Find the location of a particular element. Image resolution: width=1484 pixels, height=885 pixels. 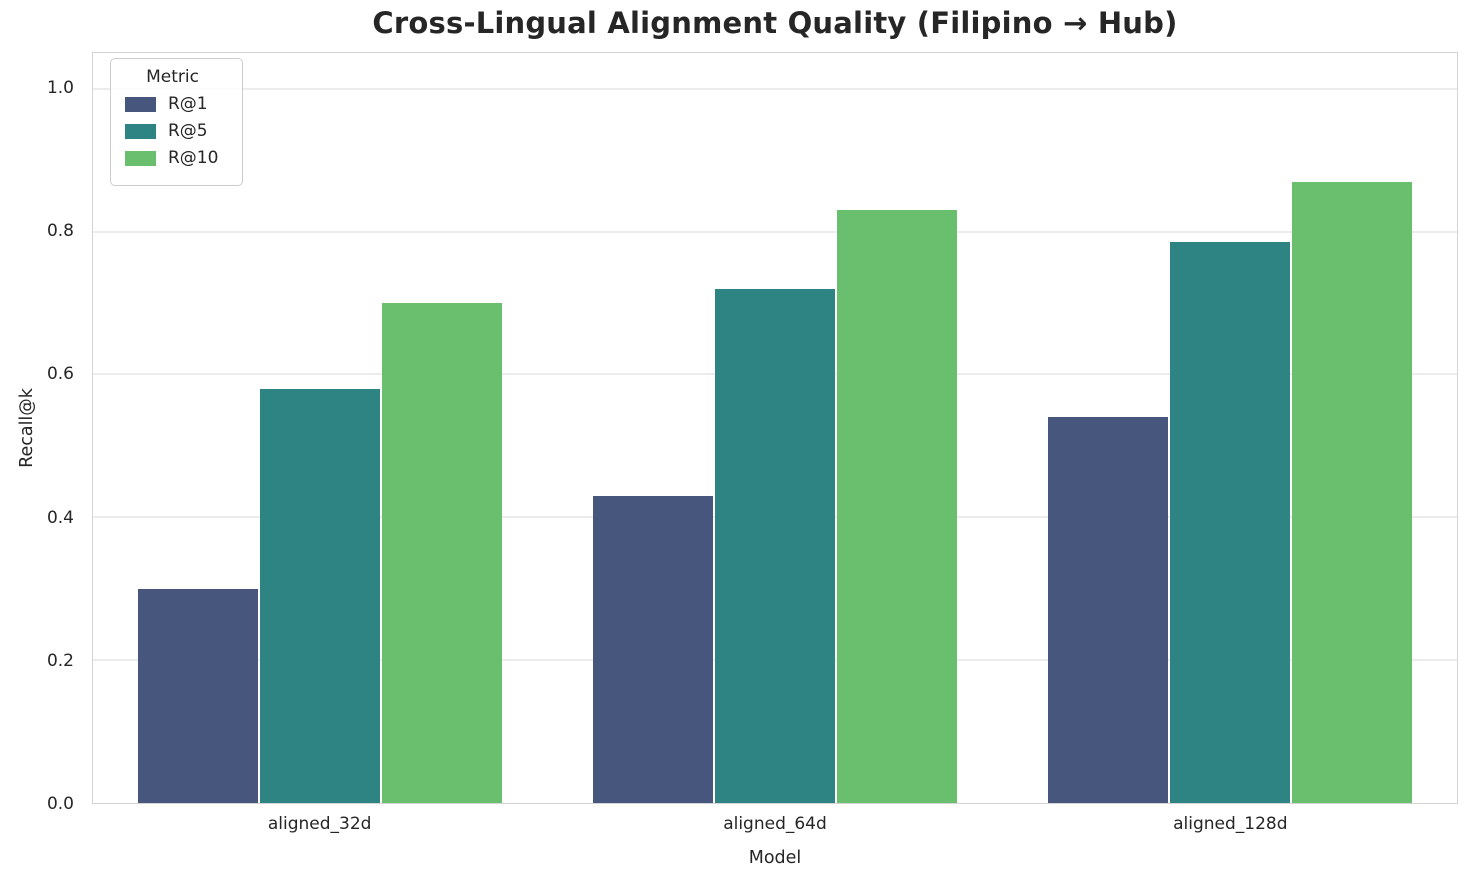

bar-aligned_128d-R@5 is located at coordinates (1229, 522).